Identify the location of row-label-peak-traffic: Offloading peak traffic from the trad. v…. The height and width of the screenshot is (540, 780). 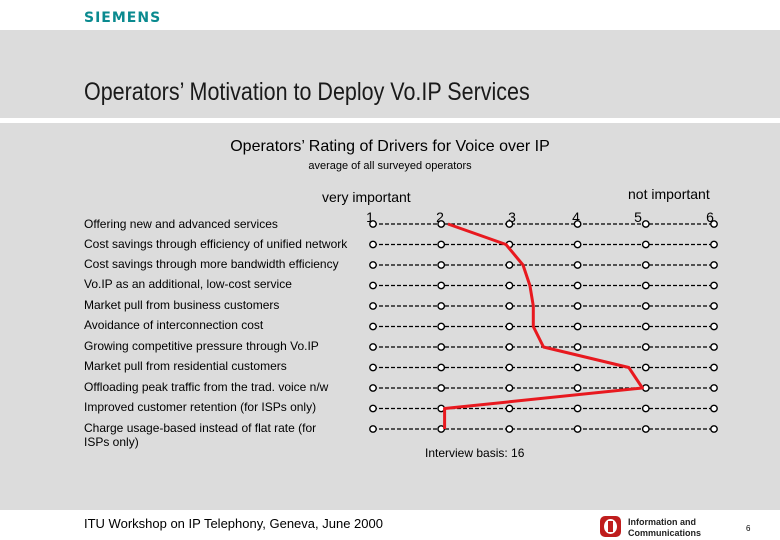
(206, 387).